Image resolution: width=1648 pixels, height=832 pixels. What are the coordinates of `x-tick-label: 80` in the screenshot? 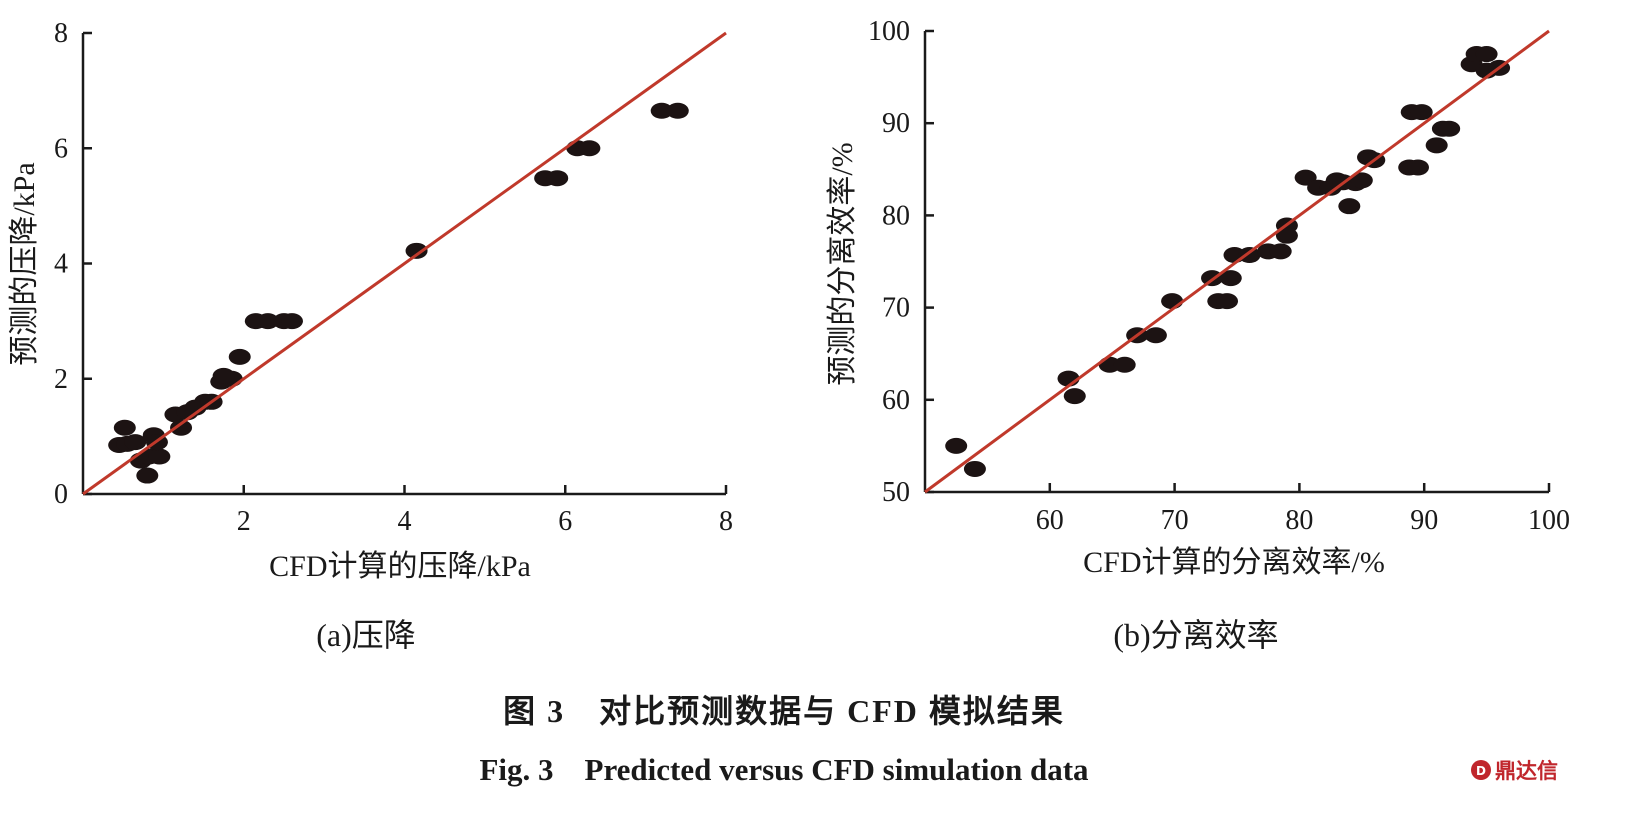 It's located at (1299, 520).